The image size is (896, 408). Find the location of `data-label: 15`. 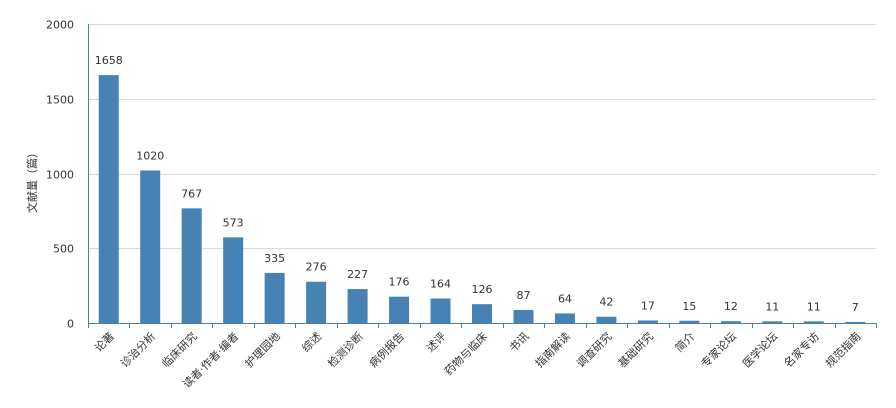

data-label: 15 is located at coordinates (689, 306).